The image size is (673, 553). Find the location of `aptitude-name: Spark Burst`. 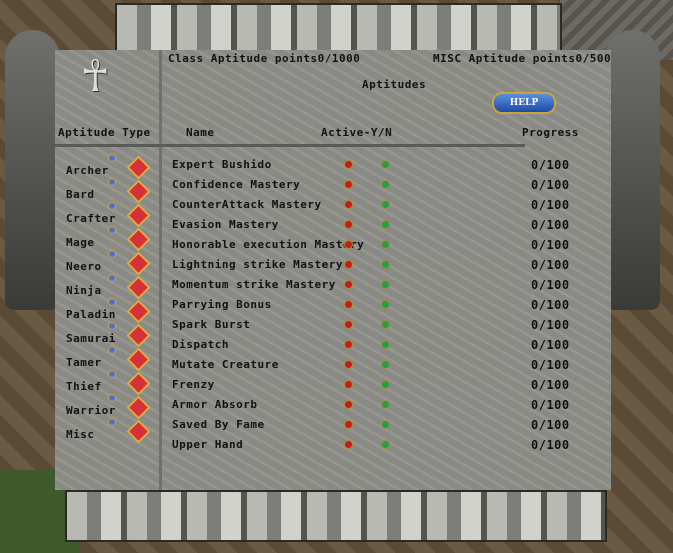

aptitude-name: Spark Burst is located at coordinates (211, 324).